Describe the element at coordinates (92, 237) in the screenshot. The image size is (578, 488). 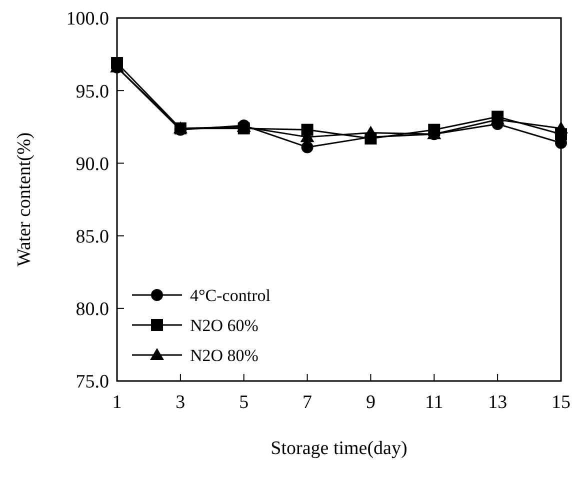
I see `y-tick-label: 85.0` at that location.